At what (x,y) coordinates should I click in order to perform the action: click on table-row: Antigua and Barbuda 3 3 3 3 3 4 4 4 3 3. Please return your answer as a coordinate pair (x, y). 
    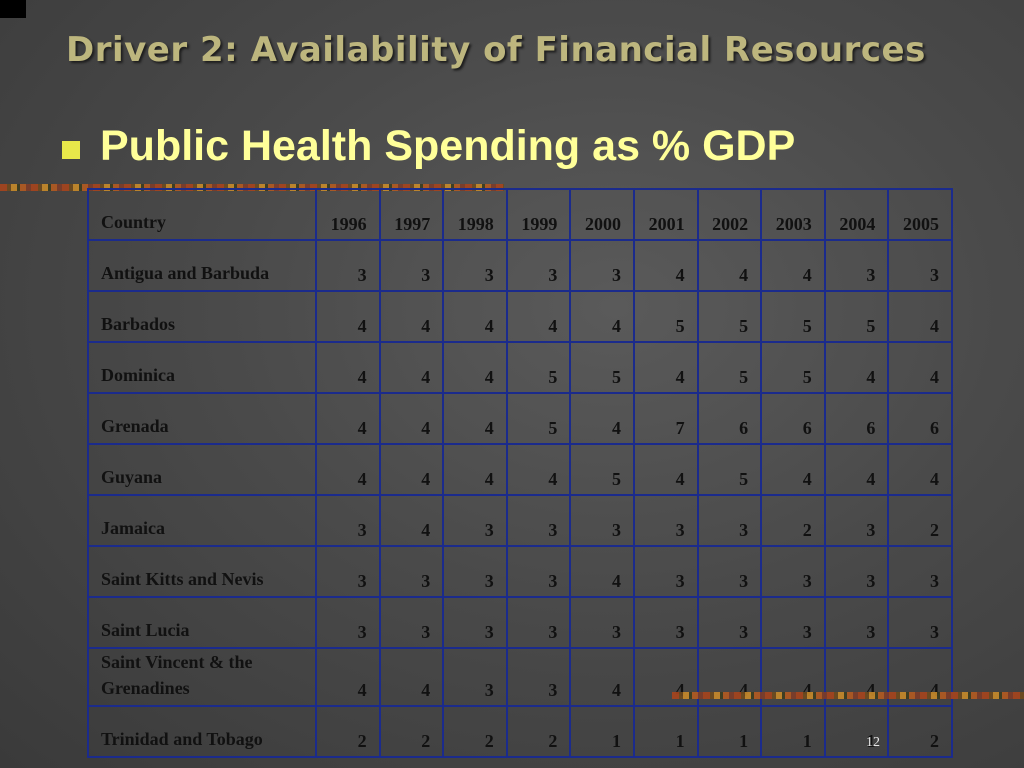
    Looking at the image, I should click on (520, 265).